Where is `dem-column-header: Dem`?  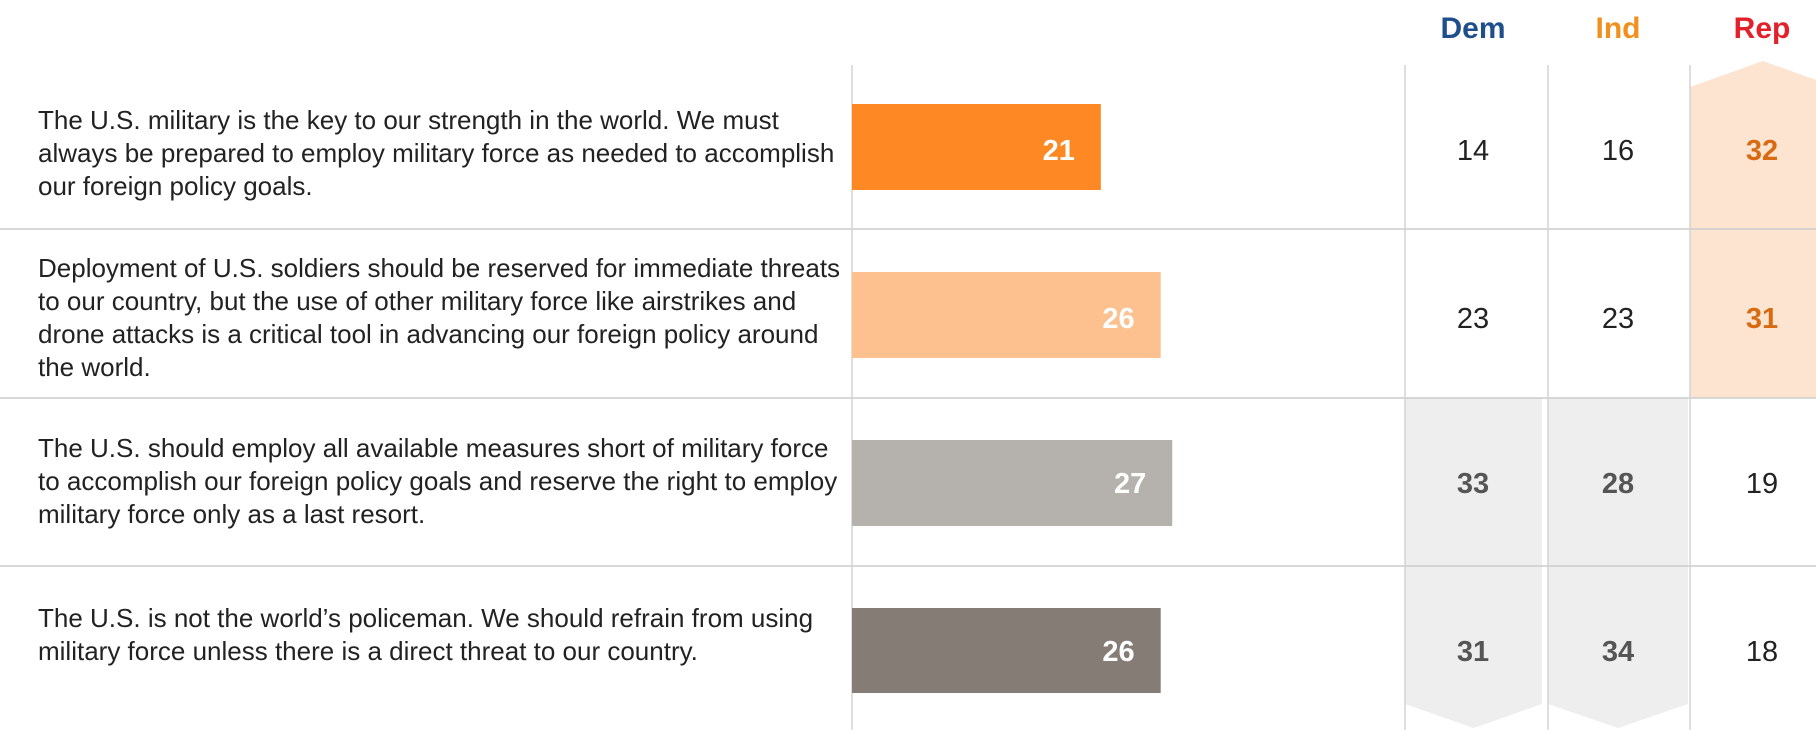 dem-column-header: Dem is located at coordinates (1472, 28).